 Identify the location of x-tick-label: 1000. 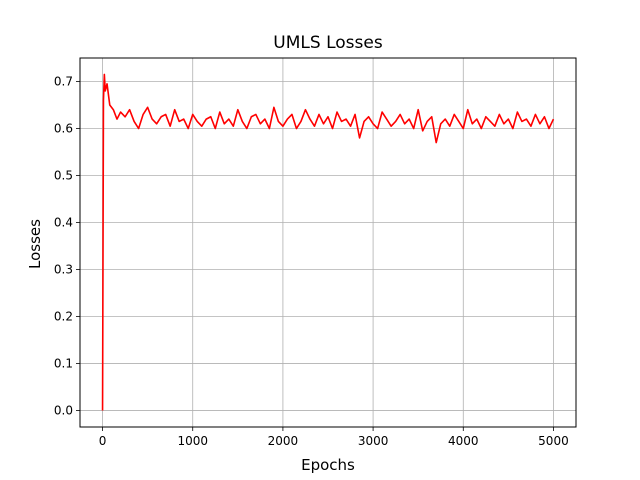
(192, 441).